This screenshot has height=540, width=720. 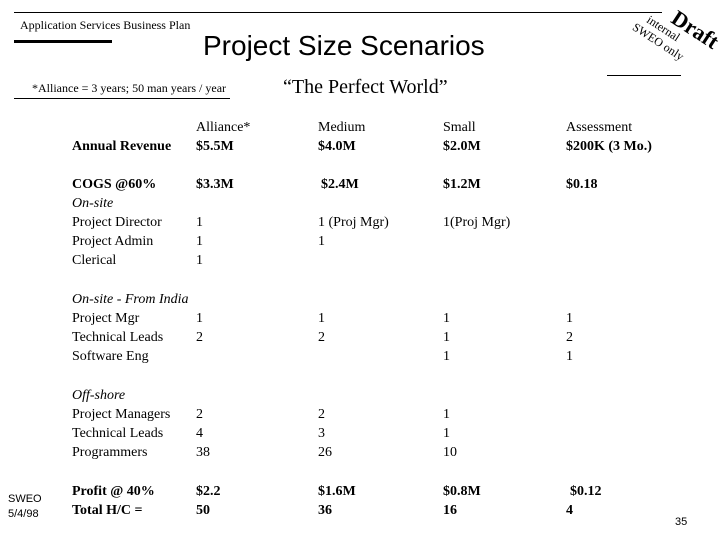 I want to click on profit-assessment: $0.12, so click(x=586, y=491).